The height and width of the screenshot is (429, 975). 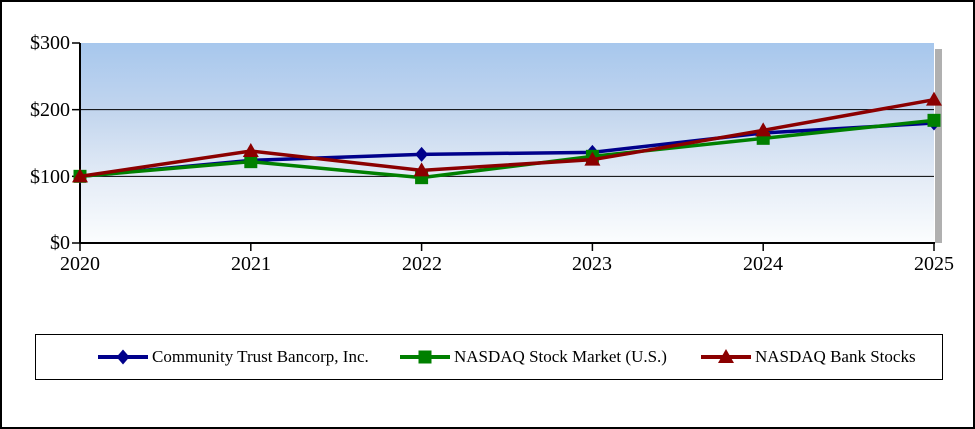 What do you see at coordinates (934, 264) in the screenshot?
I see `x-axis-tick-label: 2025` at bounding box center [934, 264].